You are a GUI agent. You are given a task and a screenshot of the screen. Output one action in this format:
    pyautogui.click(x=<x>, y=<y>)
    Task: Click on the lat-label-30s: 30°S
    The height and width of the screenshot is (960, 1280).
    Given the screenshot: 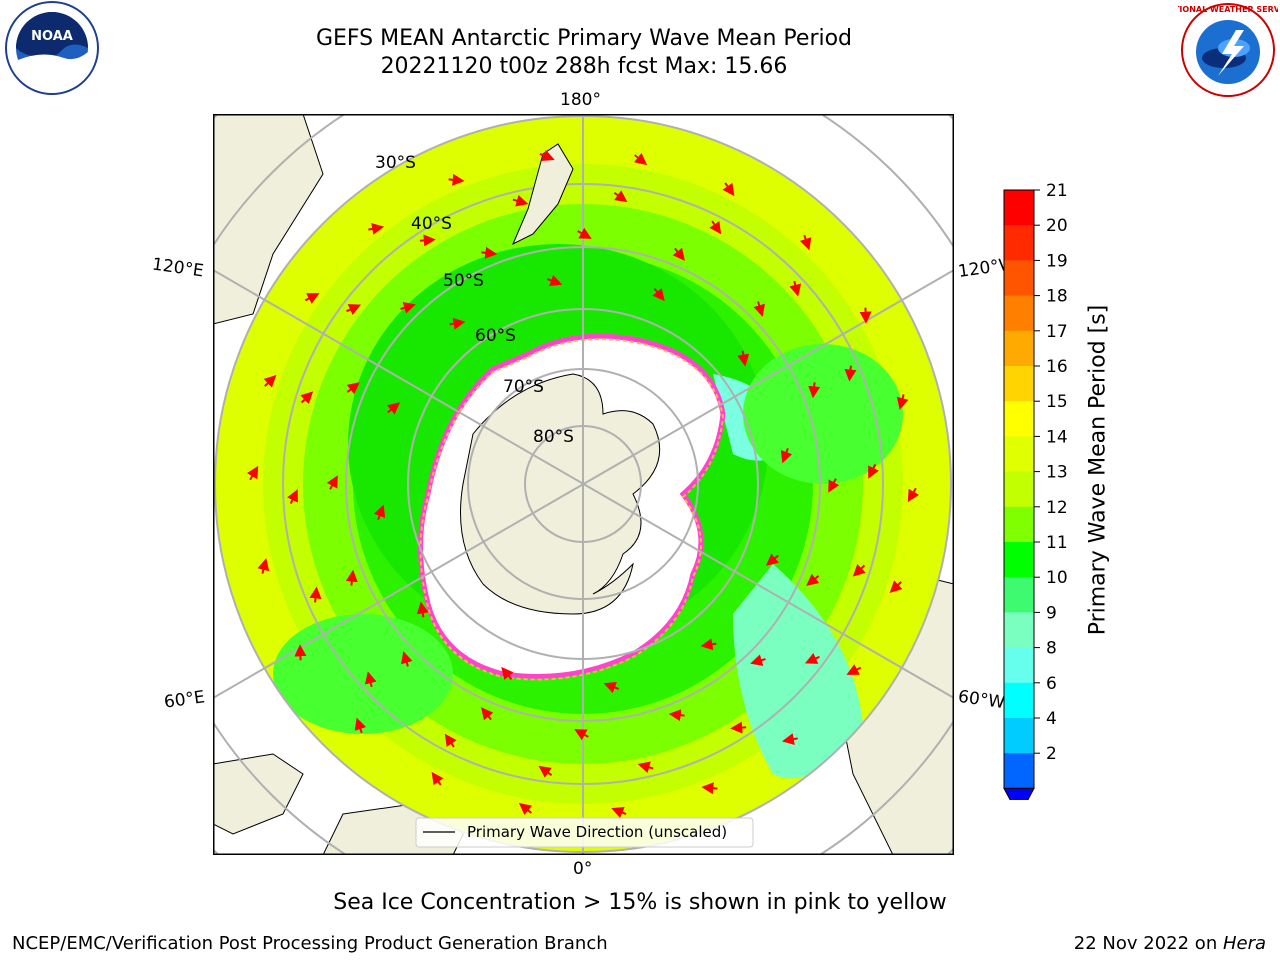 What is the action you would take?
    pyautogui.click(x=395, y=163)
    